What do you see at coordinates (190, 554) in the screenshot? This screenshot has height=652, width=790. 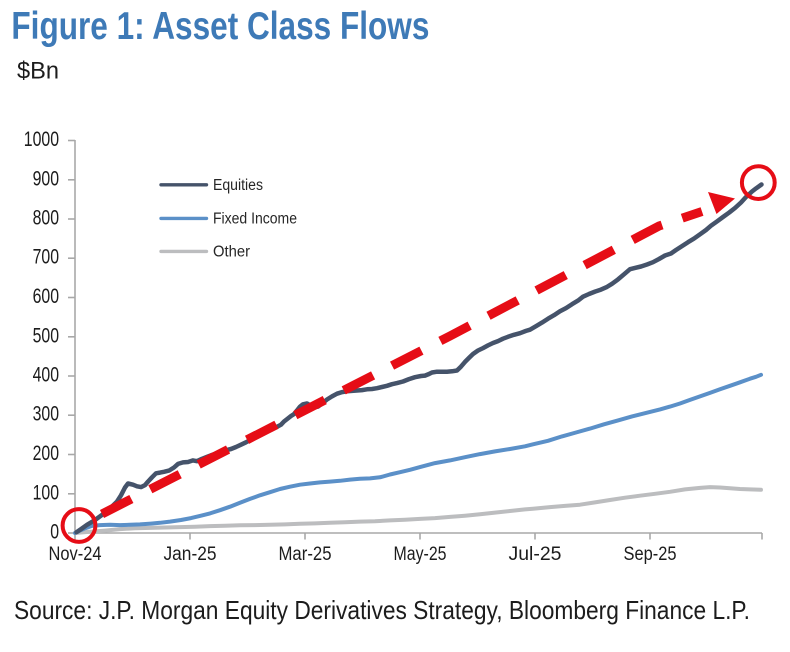 I see `svg-text: Jan-25` at bounding box center [190, 554].